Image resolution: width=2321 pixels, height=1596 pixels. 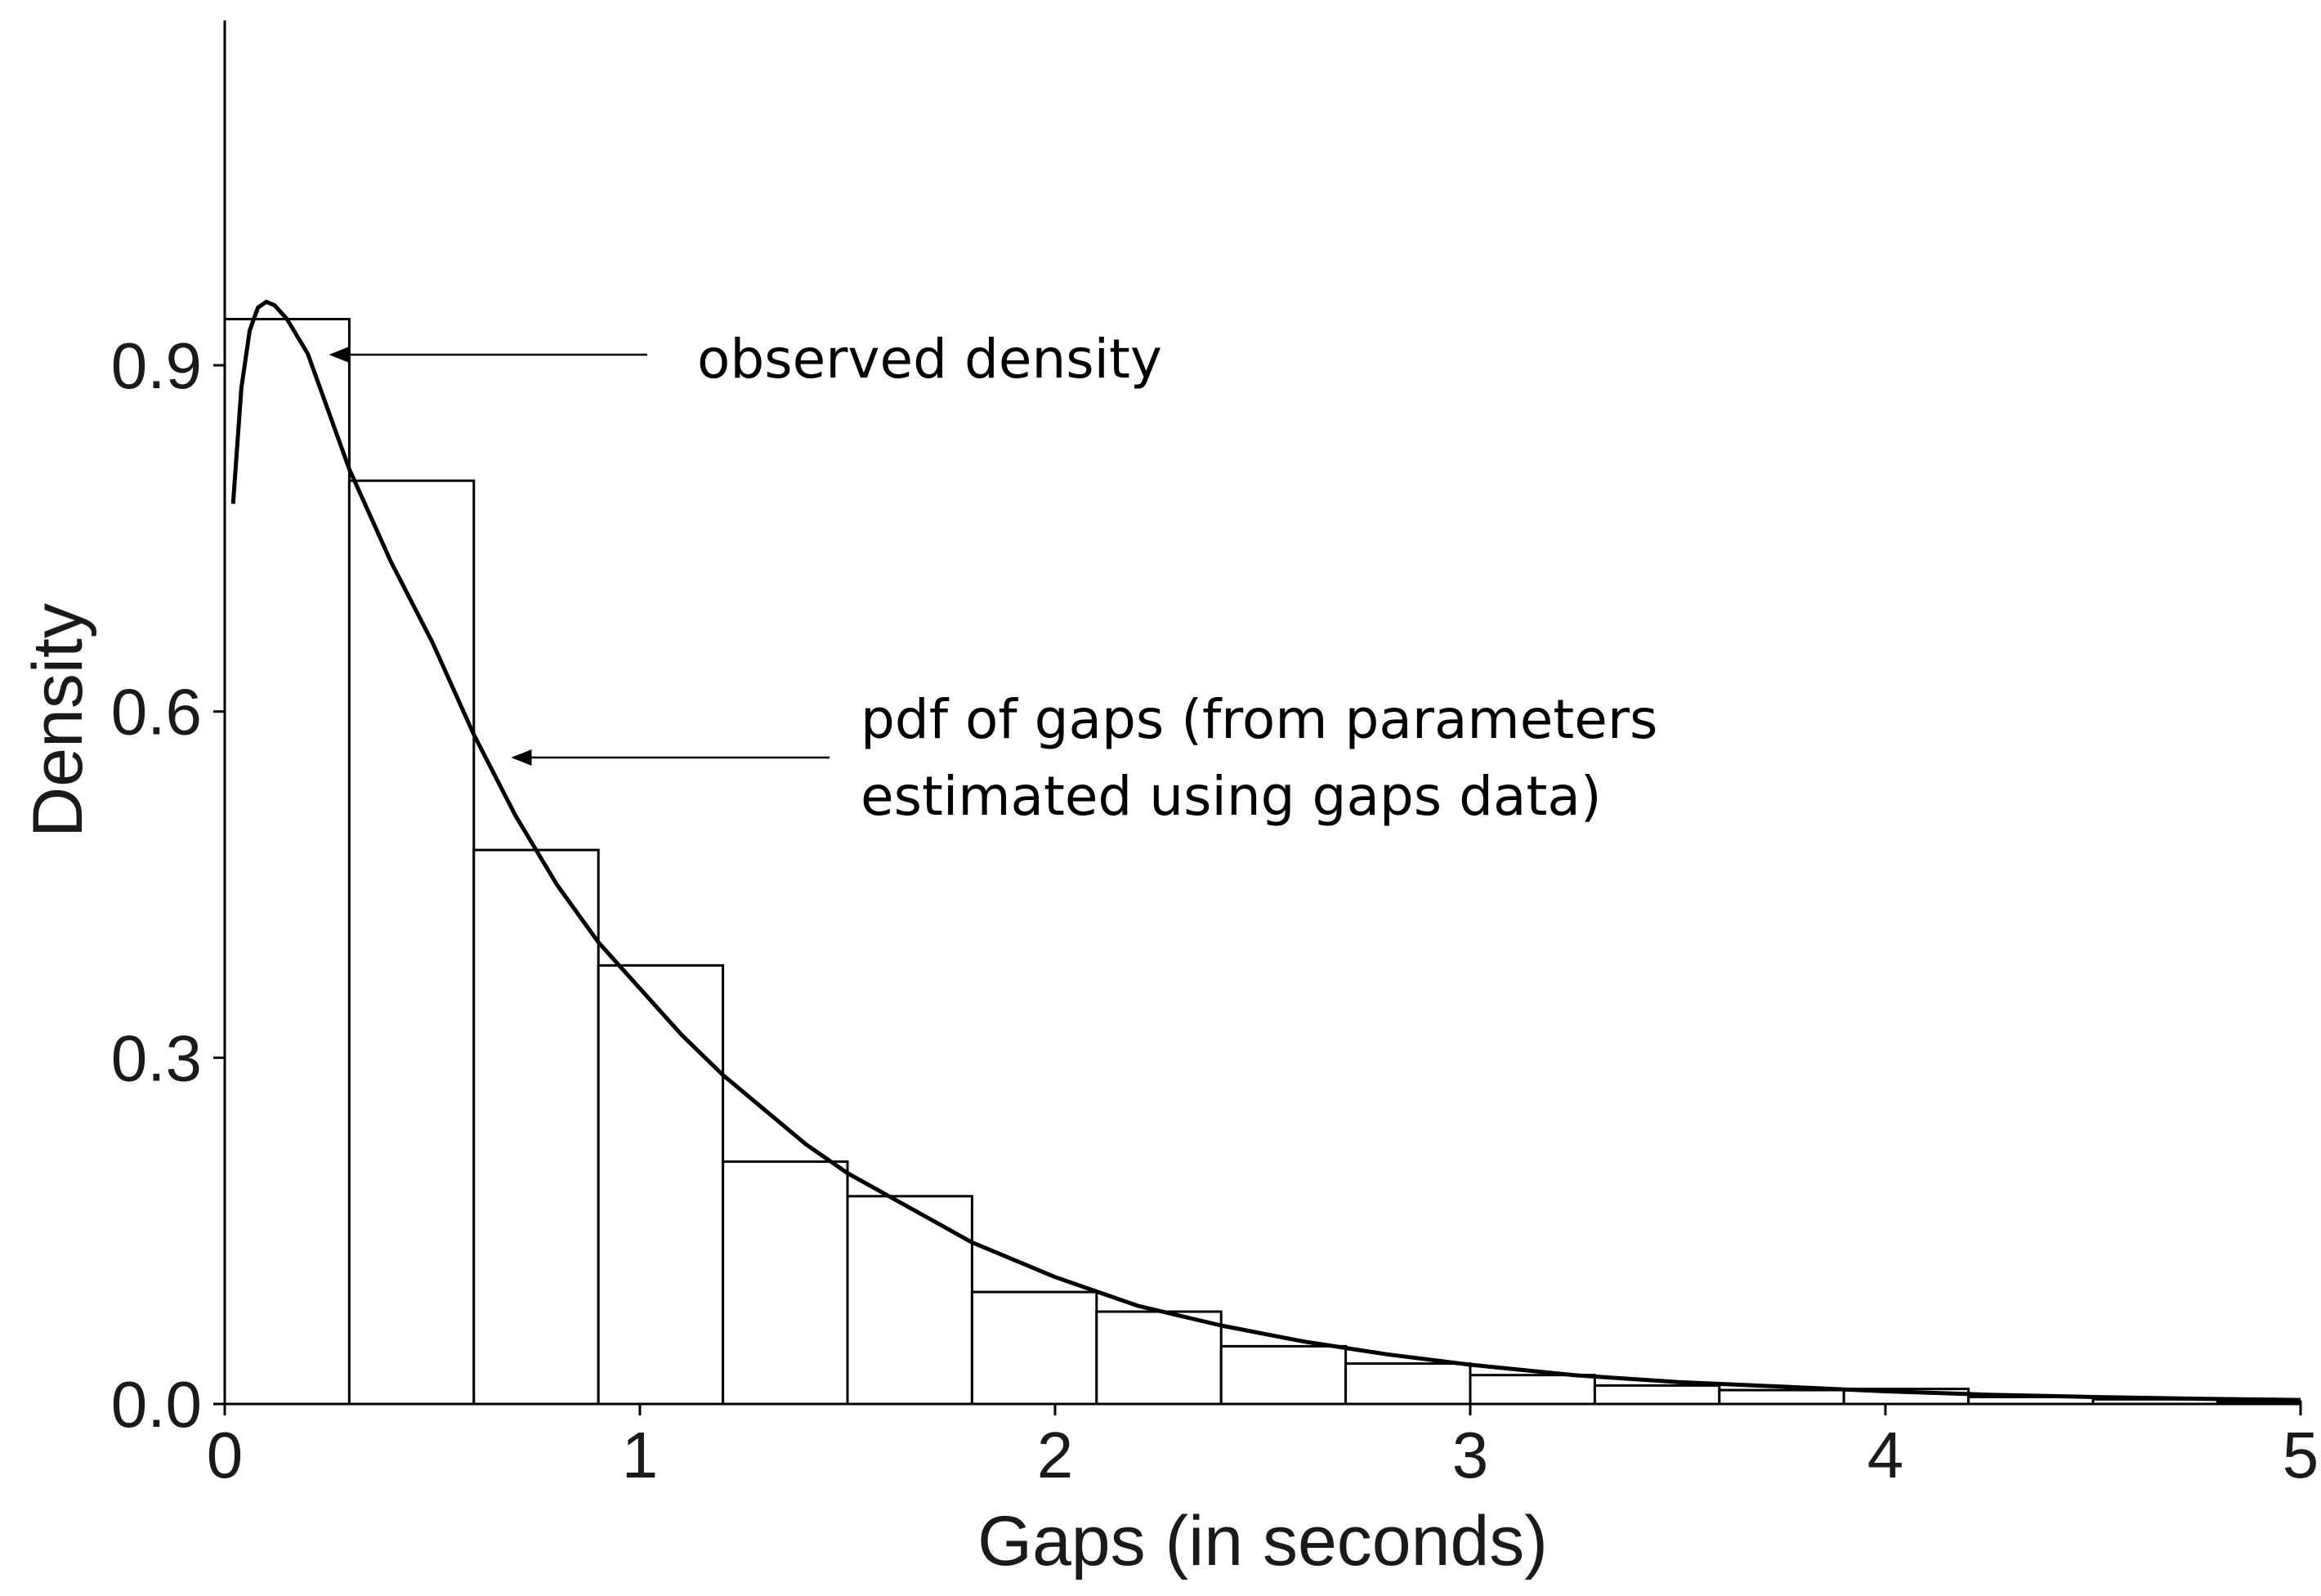 What do you see at coordinates (1470, 1455) in the screenshot?
I see `x-tick-label: 3` at bounding box center [1470, 1455].